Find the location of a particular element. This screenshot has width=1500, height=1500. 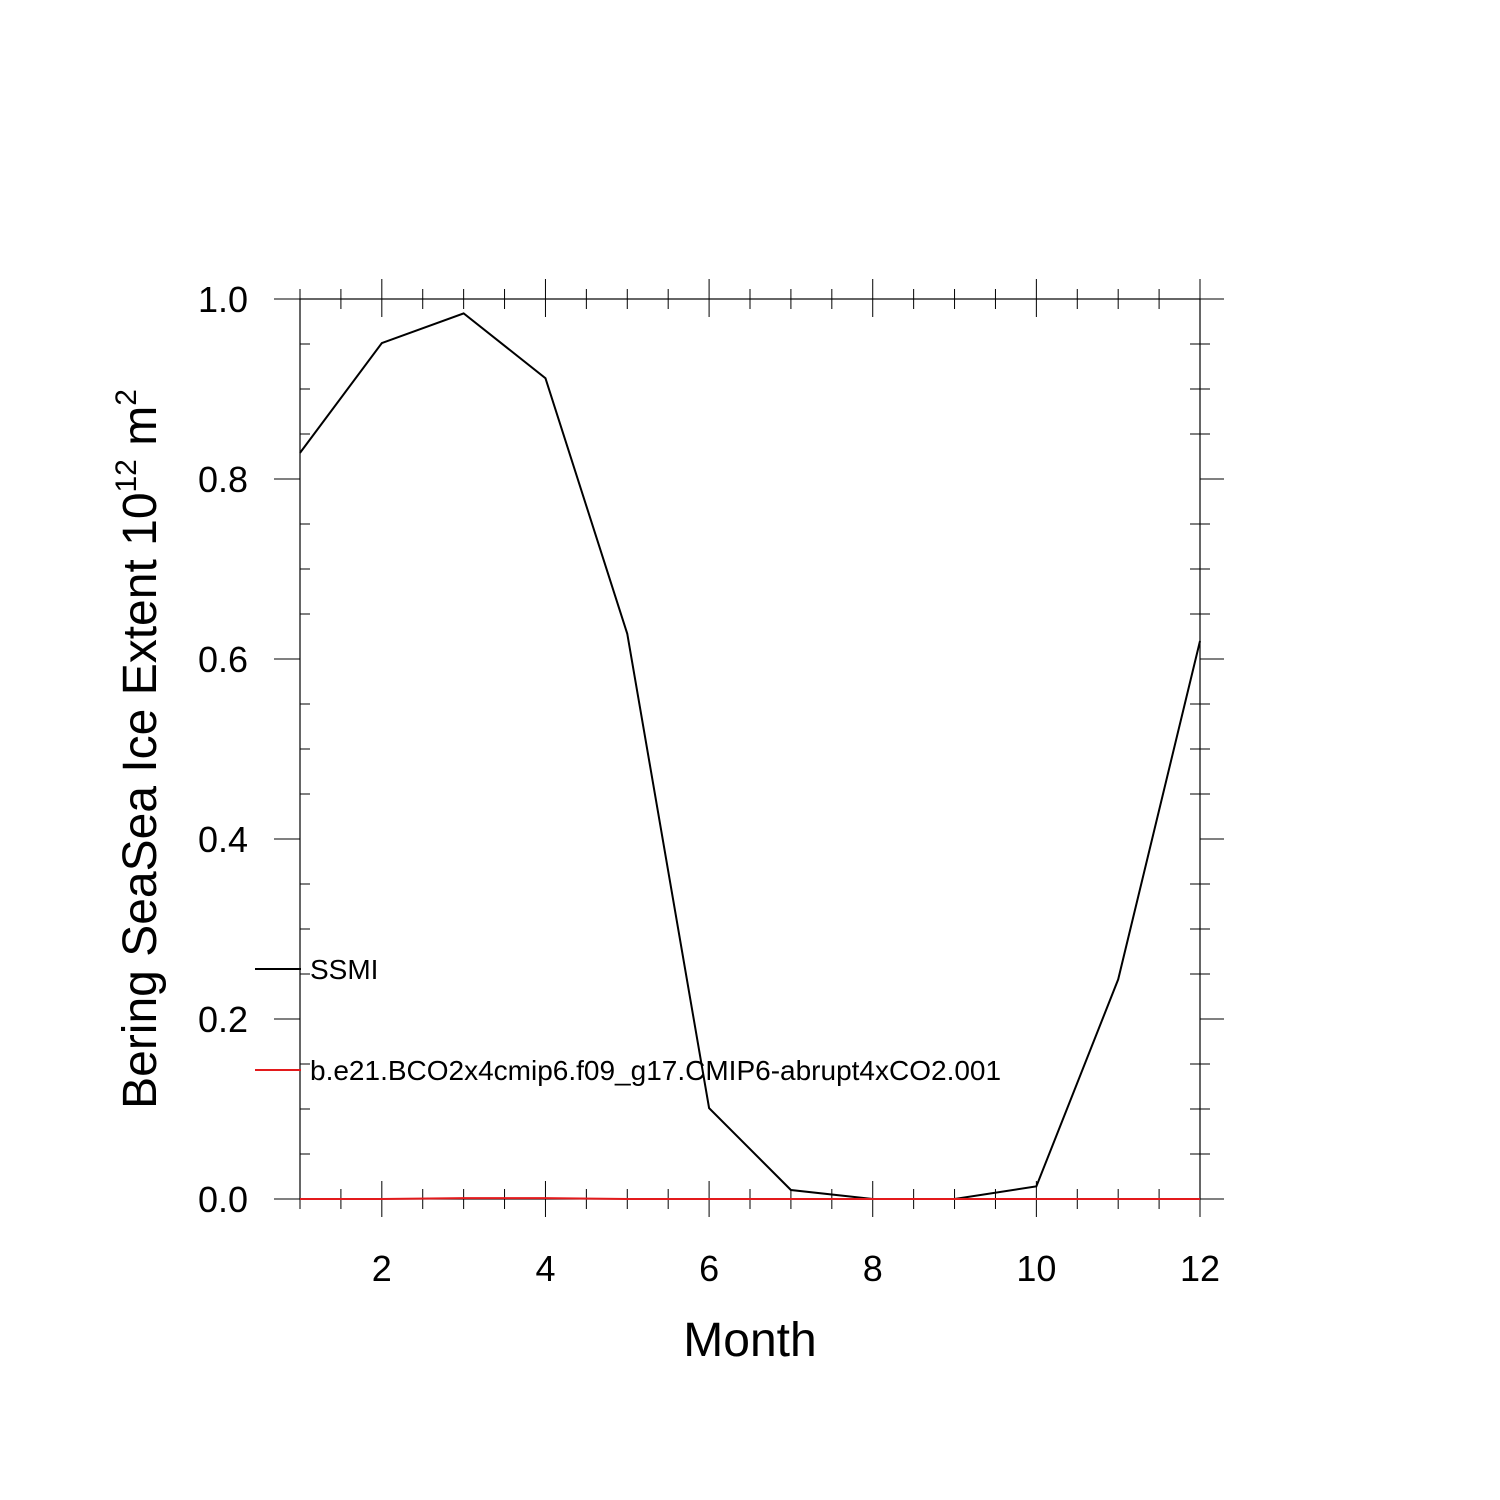

x-axis-label: Month is located at coordinates (749, 1340).